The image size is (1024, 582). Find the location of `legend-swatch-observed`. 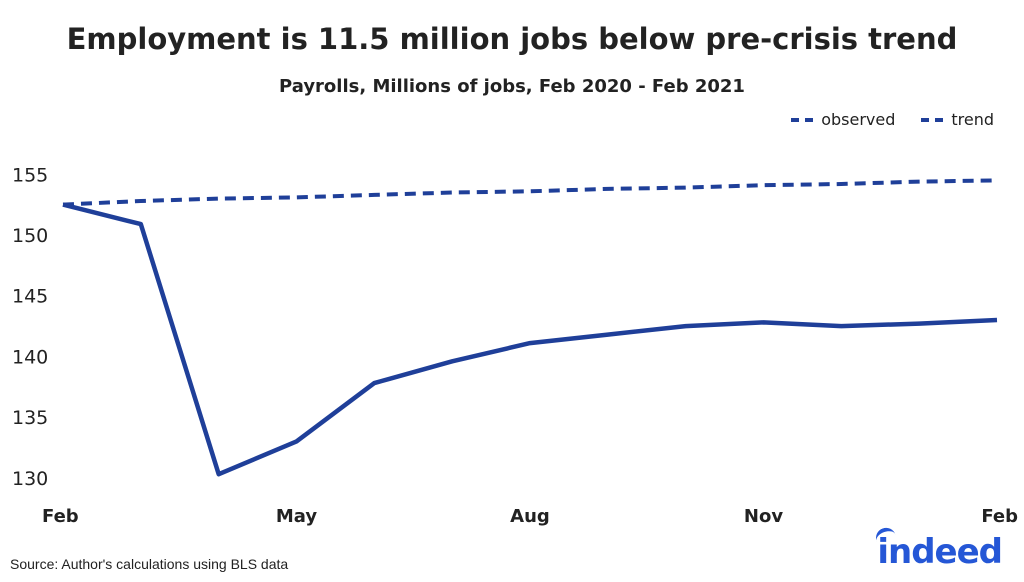

legend-swatch-observed is located at coordinates (802, 119).